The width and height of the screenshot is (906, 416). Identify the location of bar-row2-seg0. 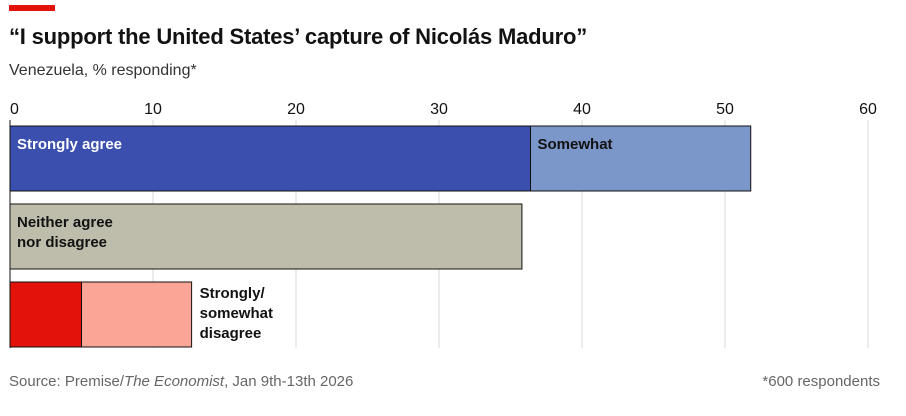
(45, 314).